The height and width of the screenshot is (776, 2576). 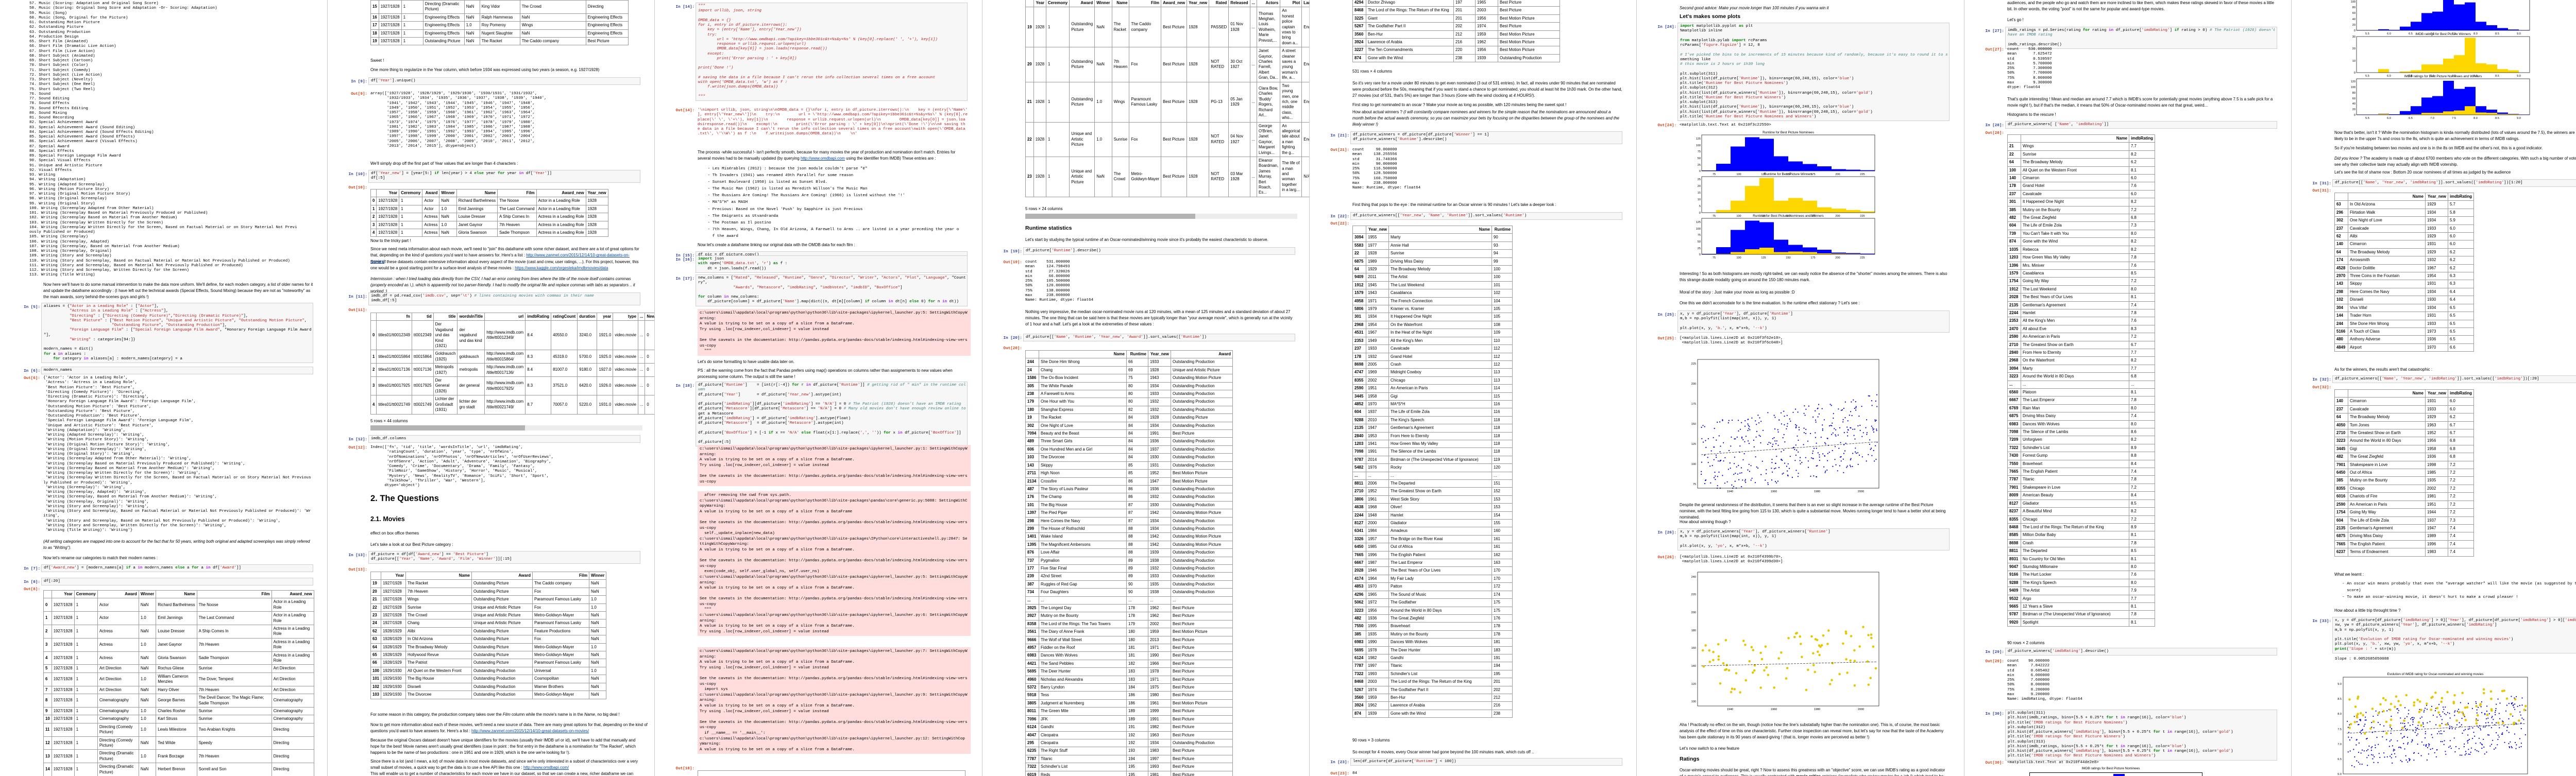 I want to click on svg-text: 1940, so click(x=1730, y=709).